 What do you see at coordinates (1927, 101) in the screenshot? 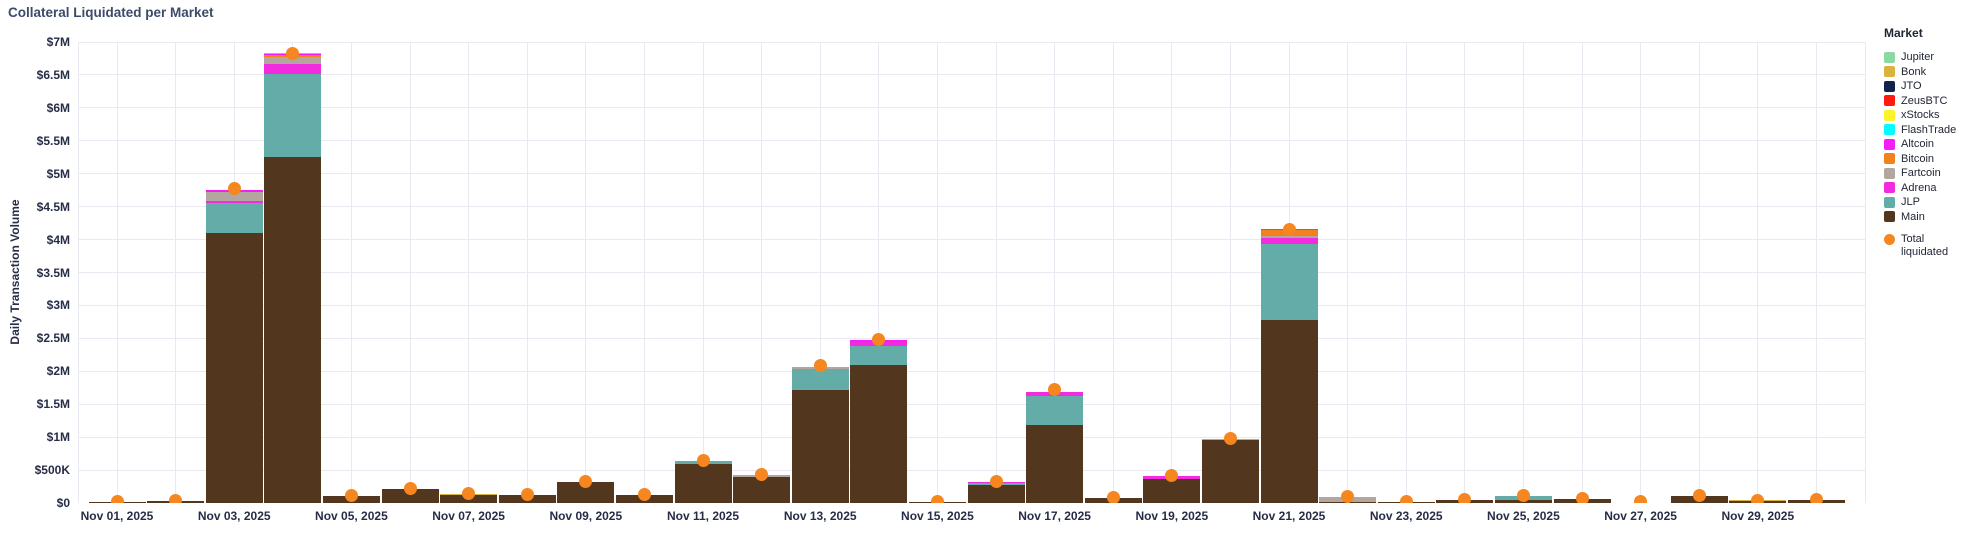
I see `legend-item-zeusbtc: ZeusBTC` at bounding box center [1927, 101].